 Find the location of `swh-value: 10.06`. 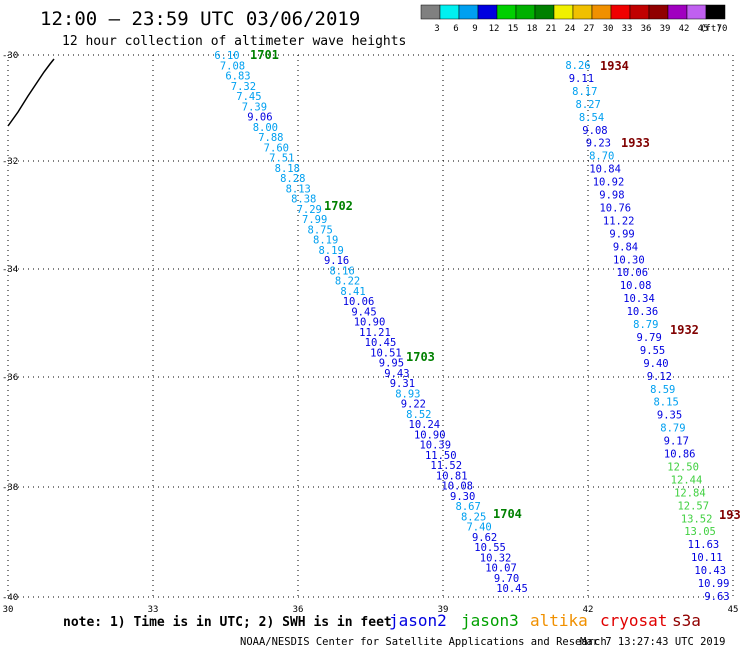

swh-value: 10.06 is located at coordinates (632, 273).